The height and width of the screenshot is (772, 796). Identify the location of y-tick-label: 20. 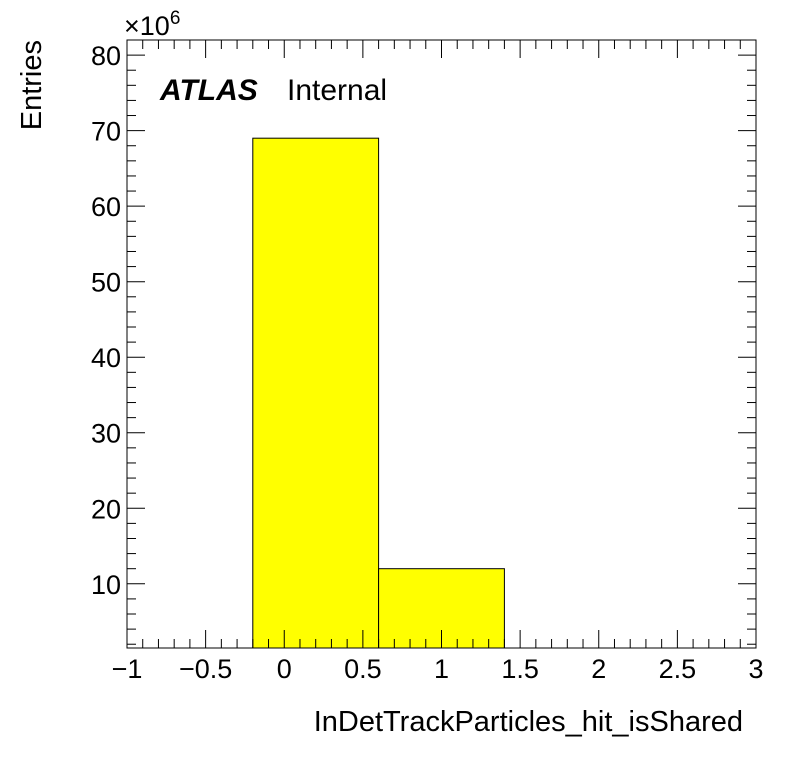
(106, 509).